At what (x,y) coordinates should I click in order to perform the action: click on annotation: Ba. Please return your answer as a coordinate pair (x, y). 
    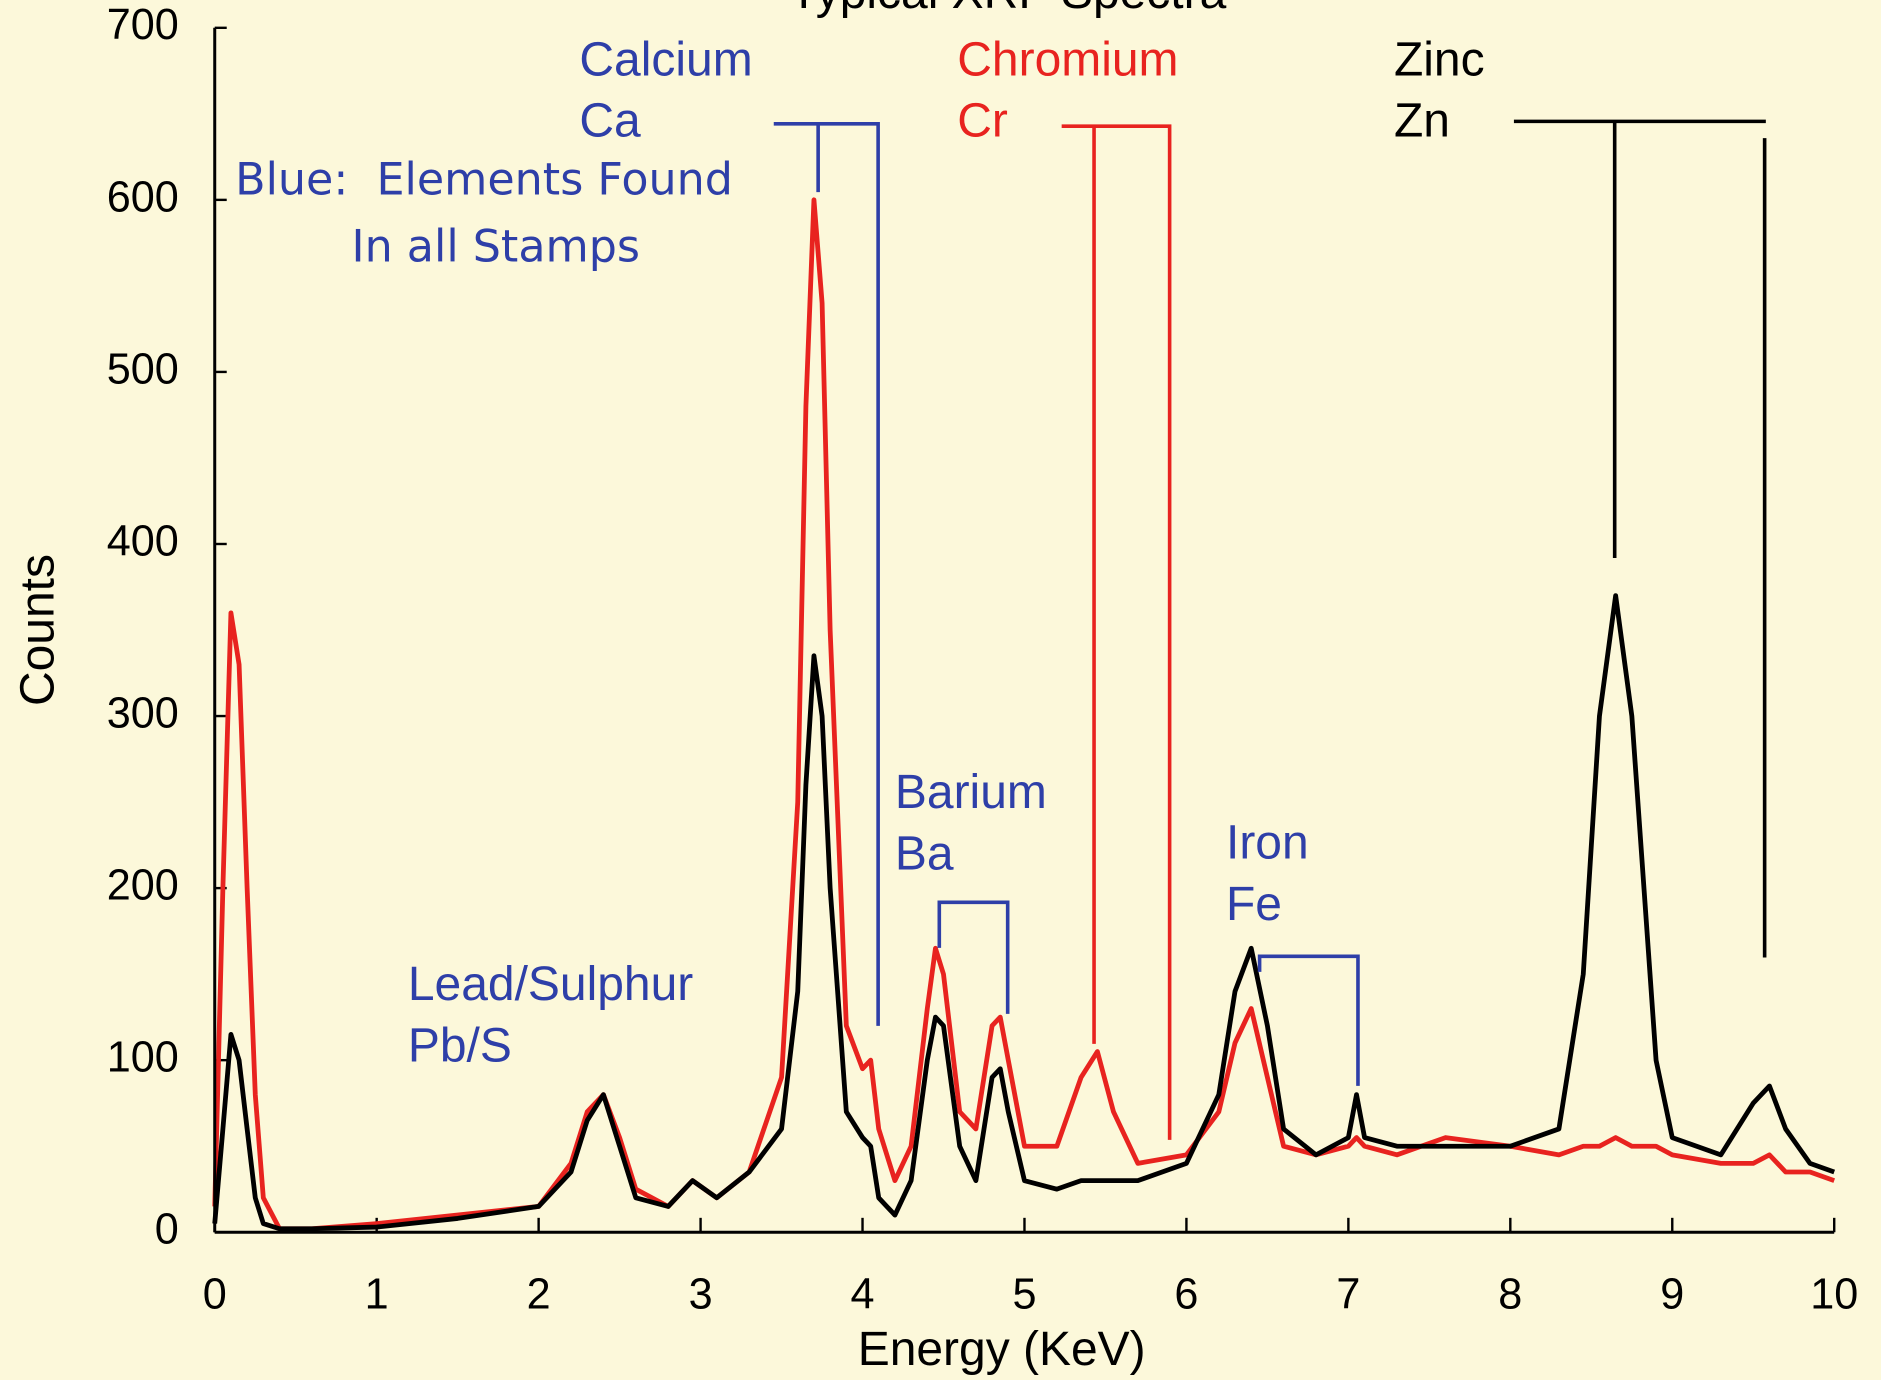
    Looking at the image, I should click on (924, 853).